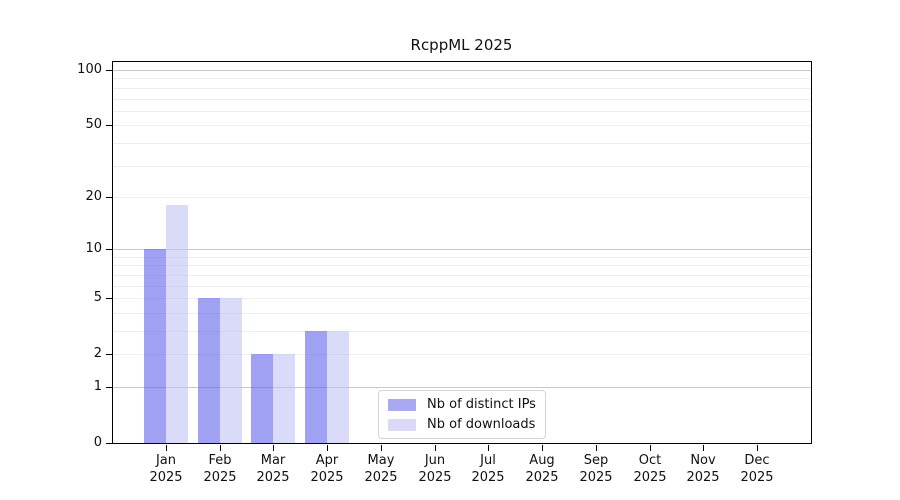  What do you see at coordinates (89, 69) in the screenshot?
I see `y-tick-label-100: 100` at bounding box center [89, 69].